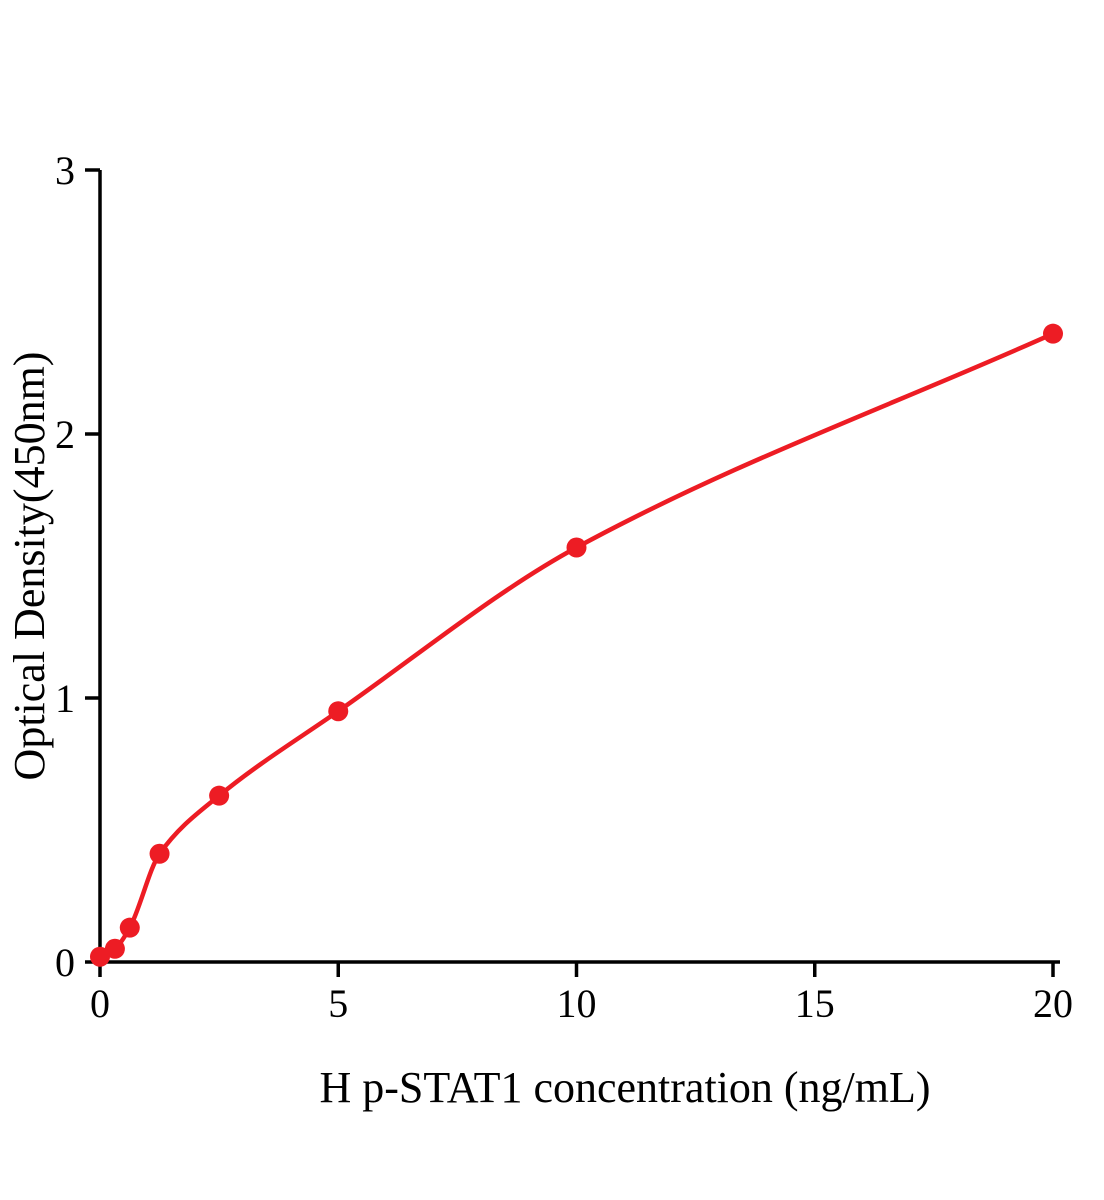  Describe the element at coordinates (338, 1003) in the screenshot. I see `x-tick-label: 5` at that location.